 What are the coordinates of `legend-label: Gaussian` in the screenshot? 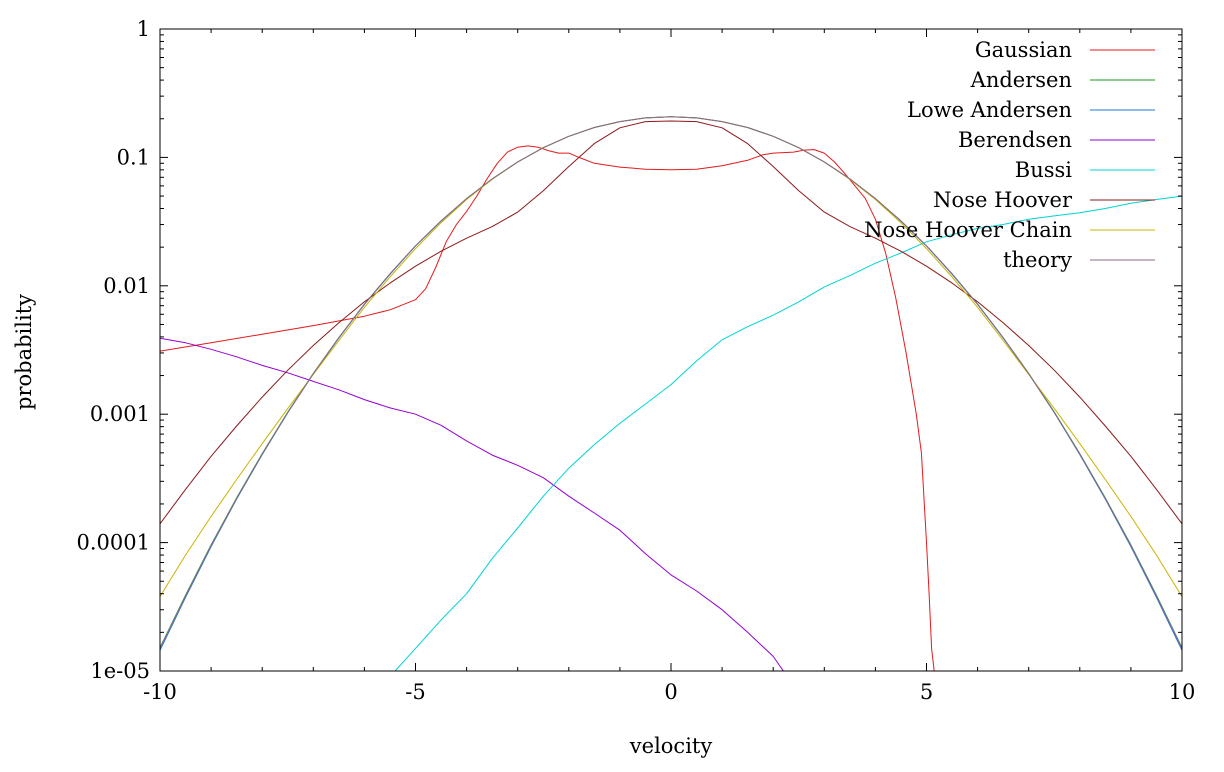 It's located at (1023, 50).